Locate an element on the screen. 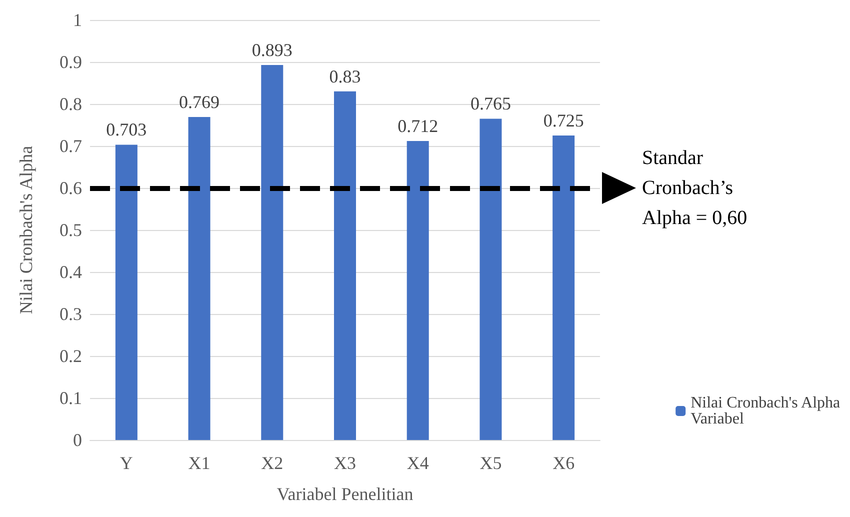 Image resolution: width=850 pixels, height=517 pixels. x-tick-label: X2 is located at coordinates (272, 463).